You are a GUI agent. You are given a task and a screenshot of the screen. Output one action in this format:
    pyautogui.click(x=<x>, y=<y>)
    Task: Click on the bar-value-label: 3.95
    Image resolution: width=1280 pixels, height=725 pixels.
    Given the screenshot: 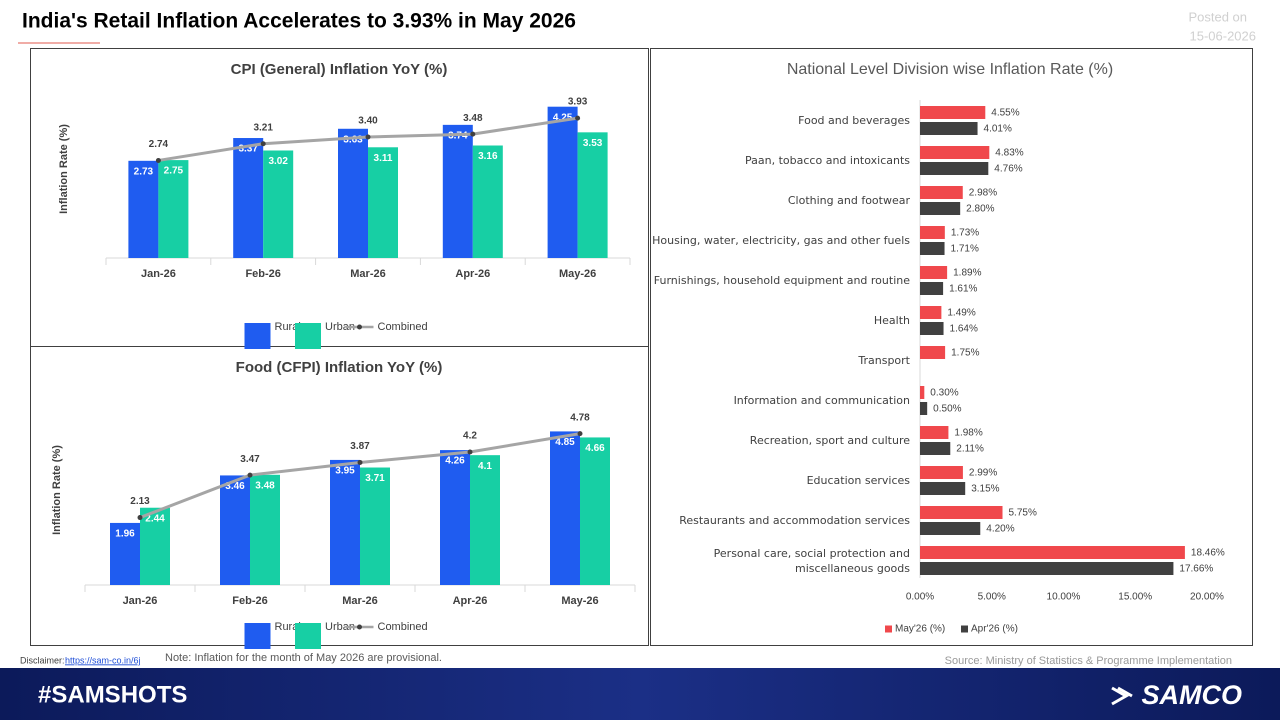 What is the action you would take?
    pyautogui.click(x=345, y=471)
    